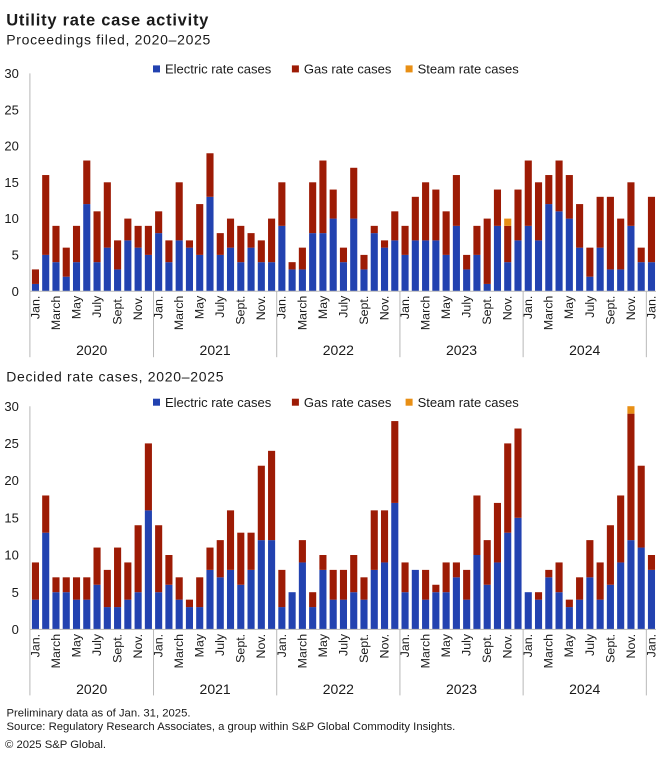 The width and height of the screenshot is (660, 766). Describe the element at coordinates (55, 745) in the screenshot. I see `svg-text: © 2025 S&P Global.` at that location.